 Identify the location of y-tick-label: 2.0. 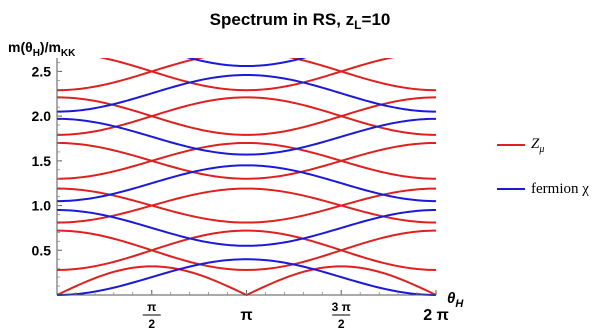
(42, 116).